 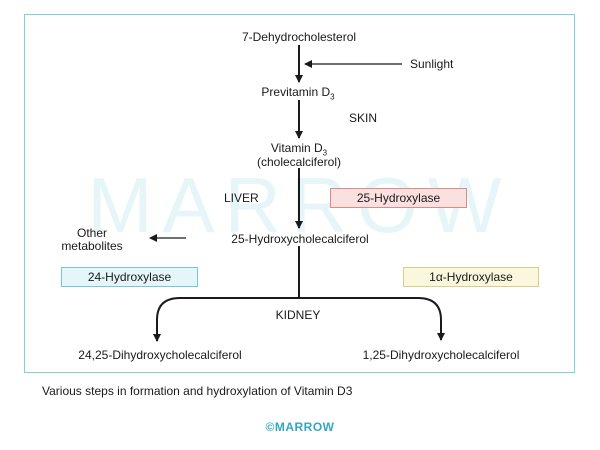 I want to click on node-other-metabolites-line2: metabolites, so click(x=92, y=246).